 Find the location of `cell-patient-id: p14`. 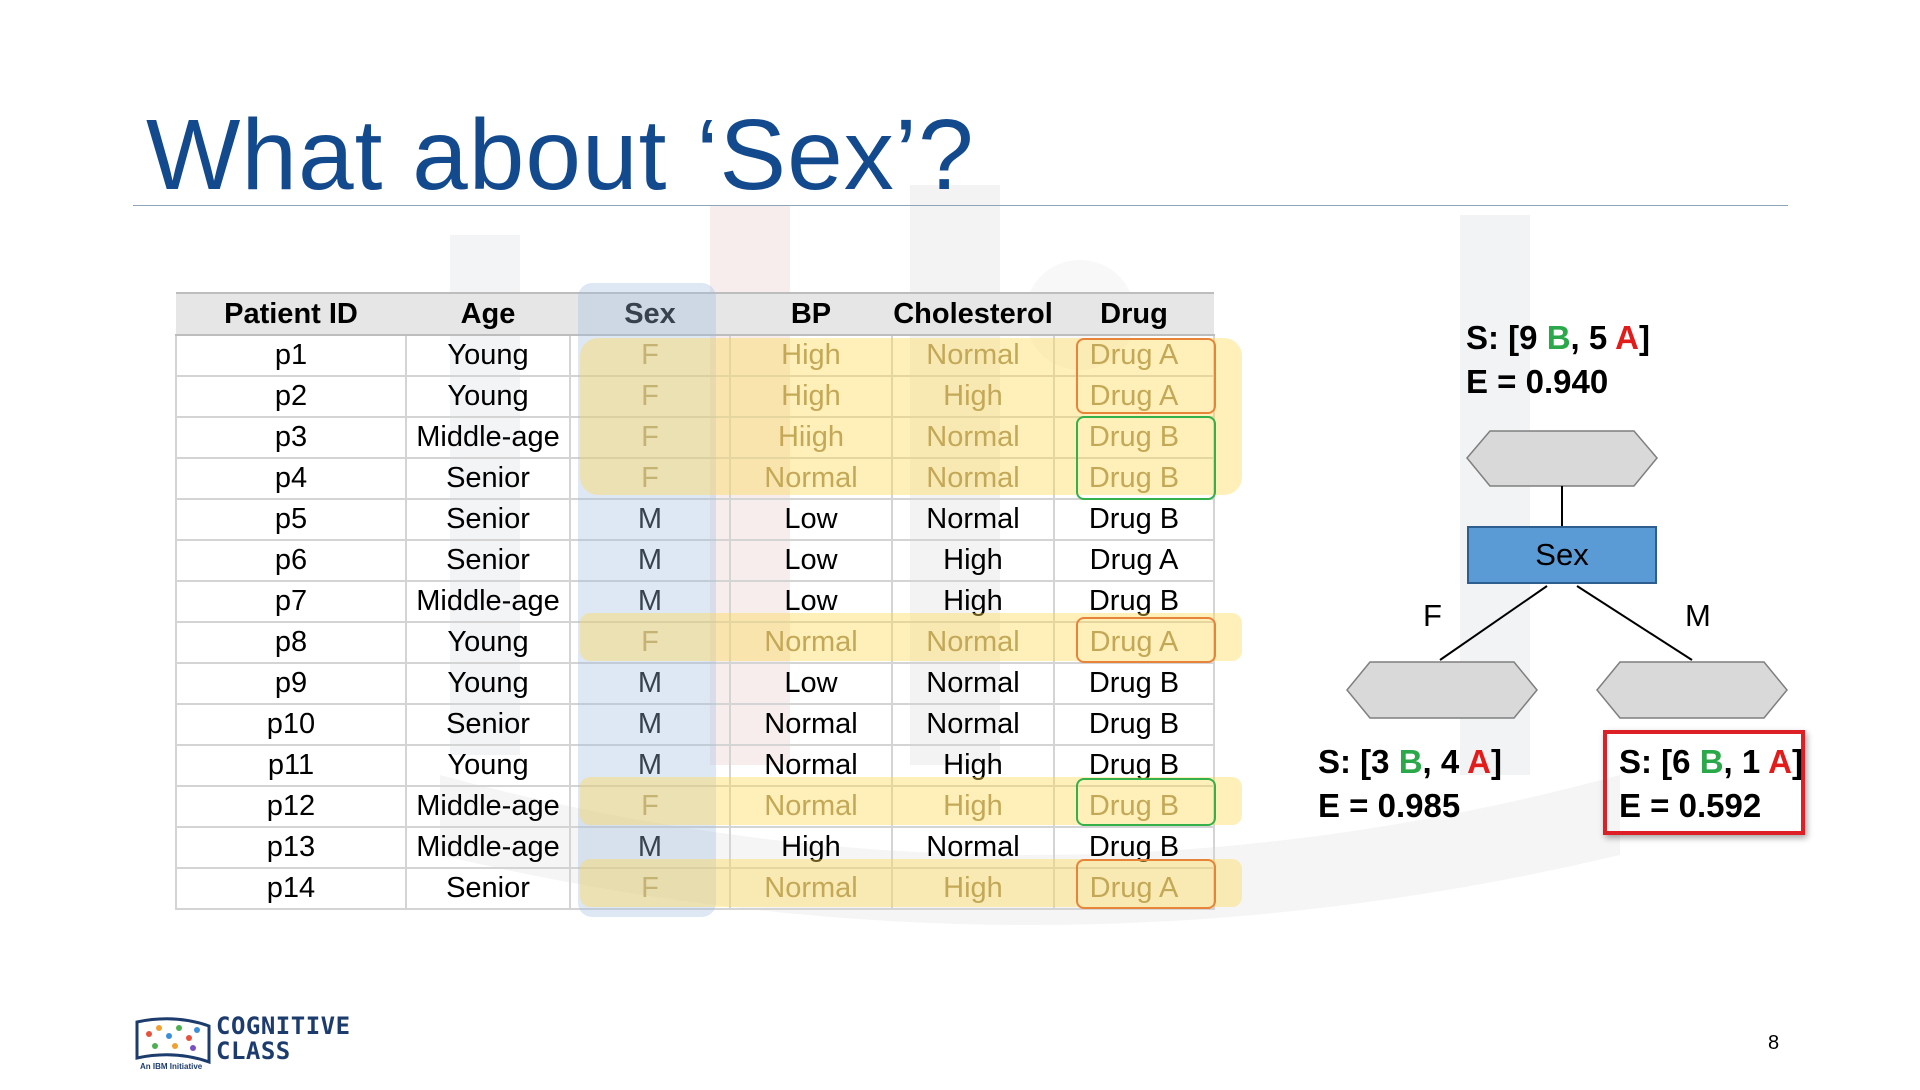

cell-patient-id: p14 is located at coordinates (291, 889).